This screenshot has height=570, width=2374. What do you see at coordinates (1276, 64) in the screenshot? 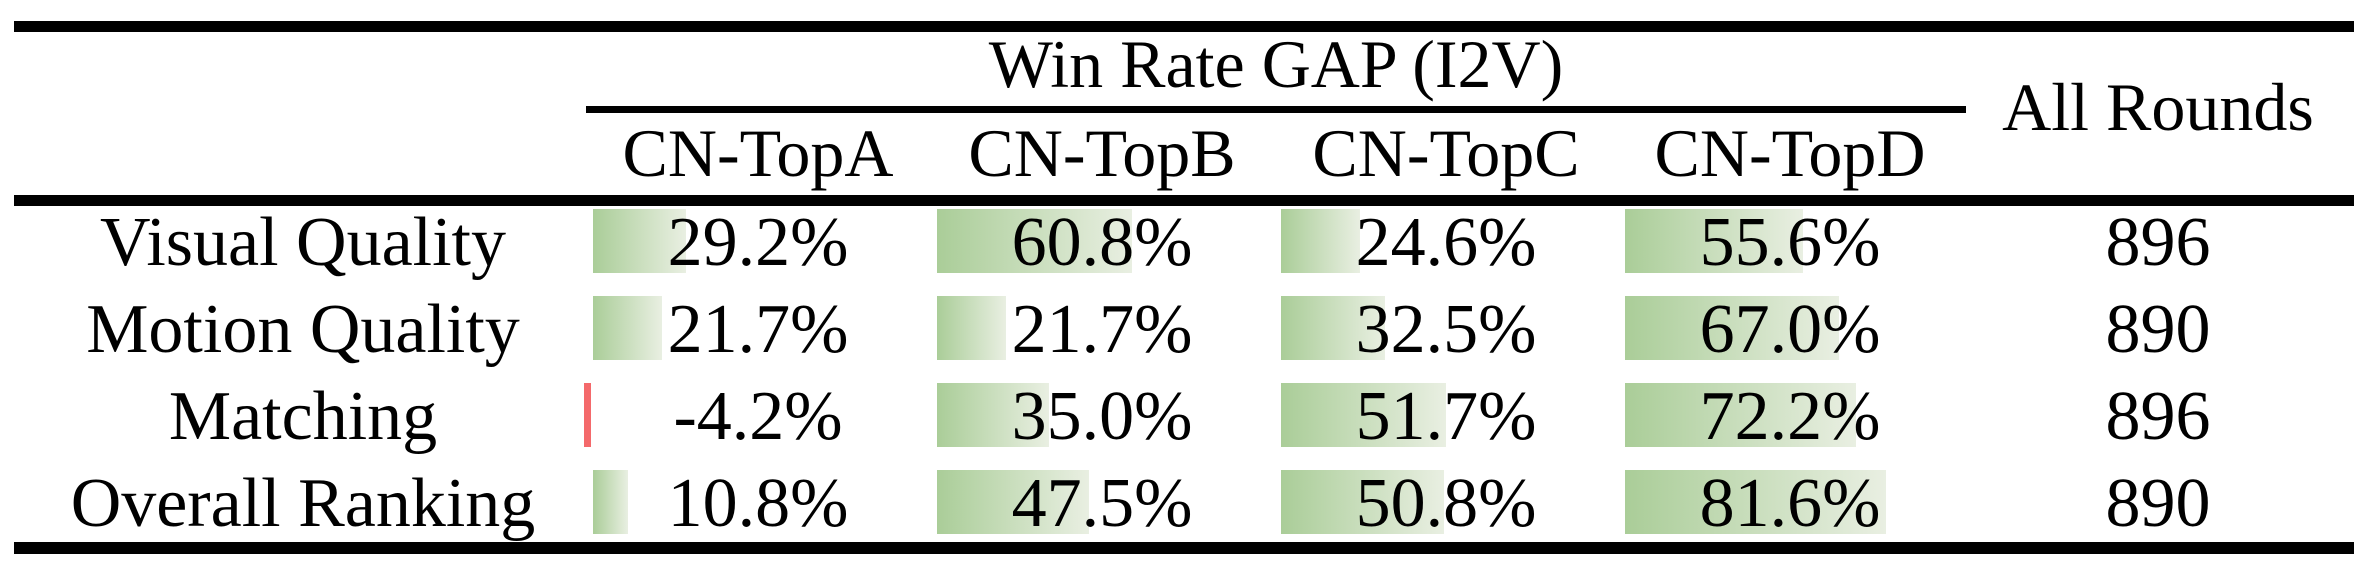
I see `group-header: Win Rate GAP (I2V)` at bounding box center [1276, 64].